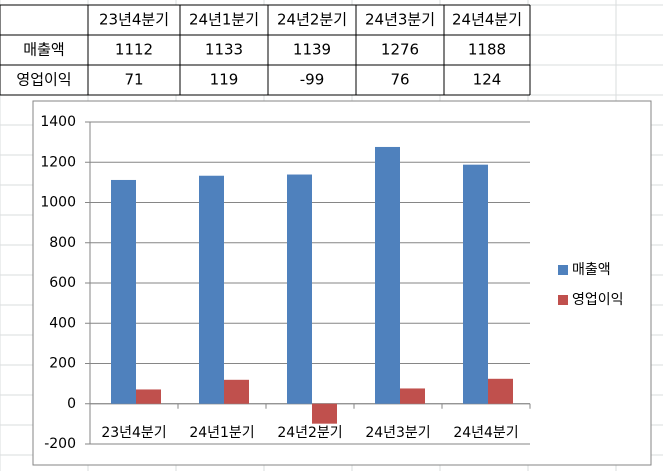 The image size is (663, 471). What do you see at coordinates (485, 433) in the screenshot?
I see `x-tick-label: 24년4분기` at bounding box center [485, 433].